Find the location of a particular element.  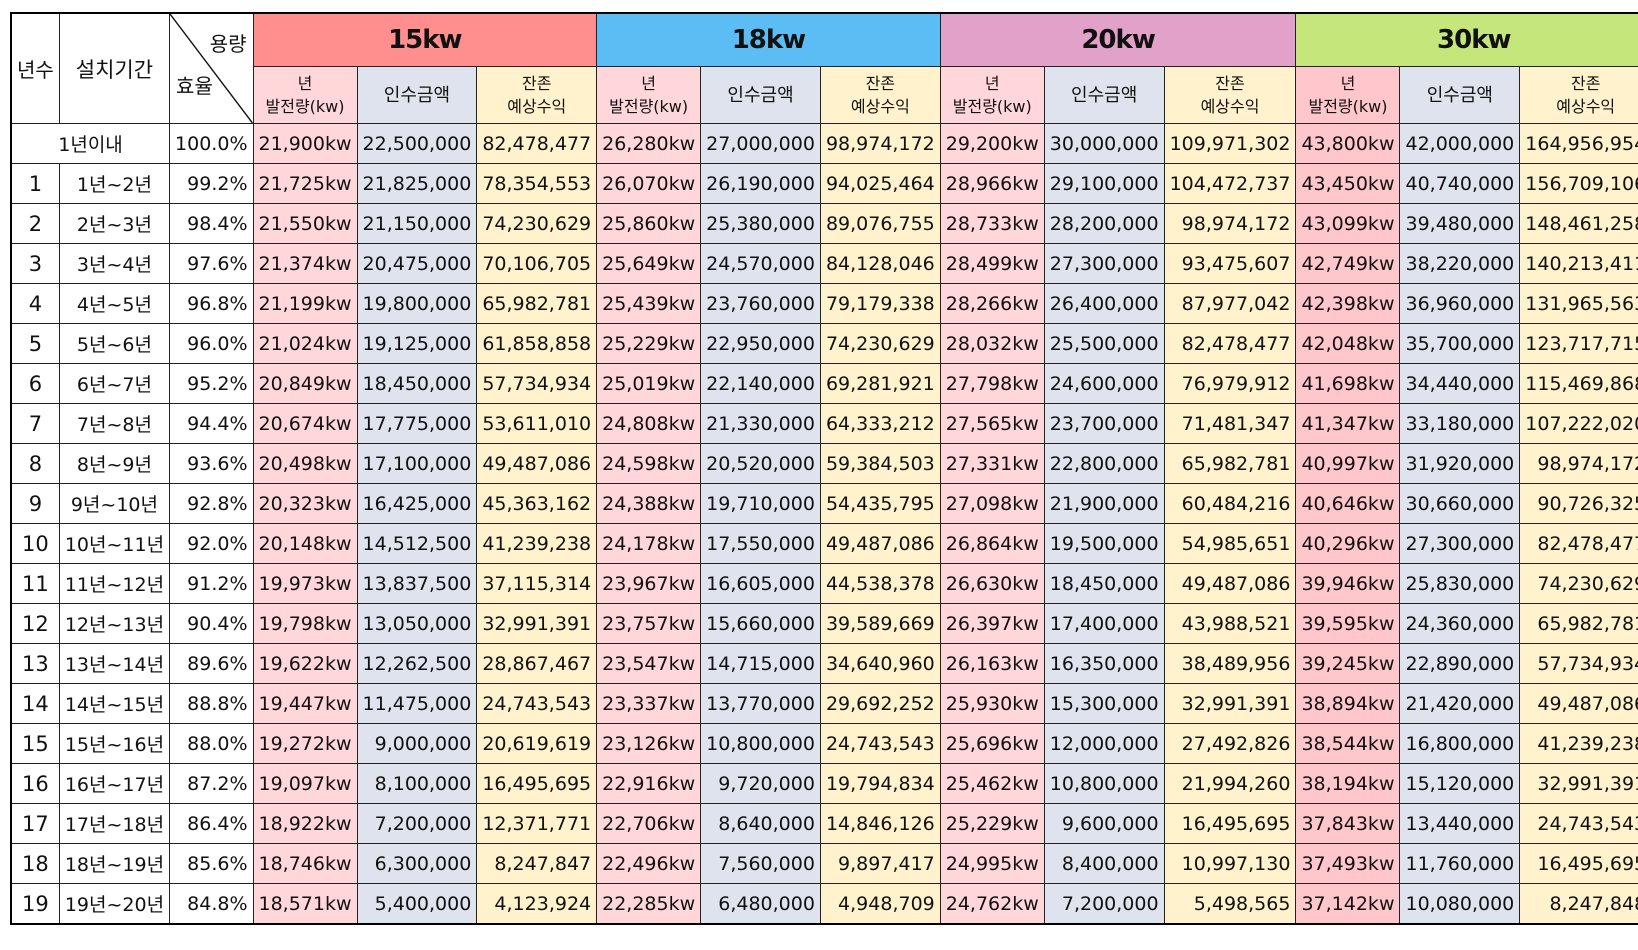

header-capacity-efficiency: 용량 효율 is located at coordinates (211, 68).